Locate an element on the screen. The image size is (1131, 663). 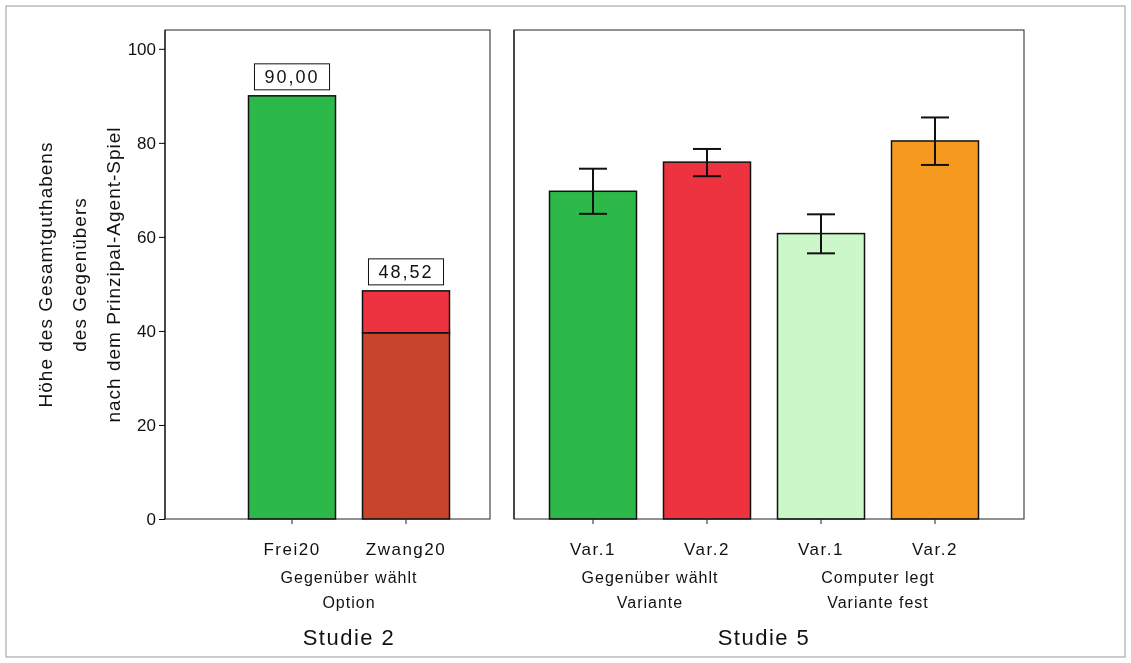
y-tick-label: 0 is located at coordinates (151, 519).